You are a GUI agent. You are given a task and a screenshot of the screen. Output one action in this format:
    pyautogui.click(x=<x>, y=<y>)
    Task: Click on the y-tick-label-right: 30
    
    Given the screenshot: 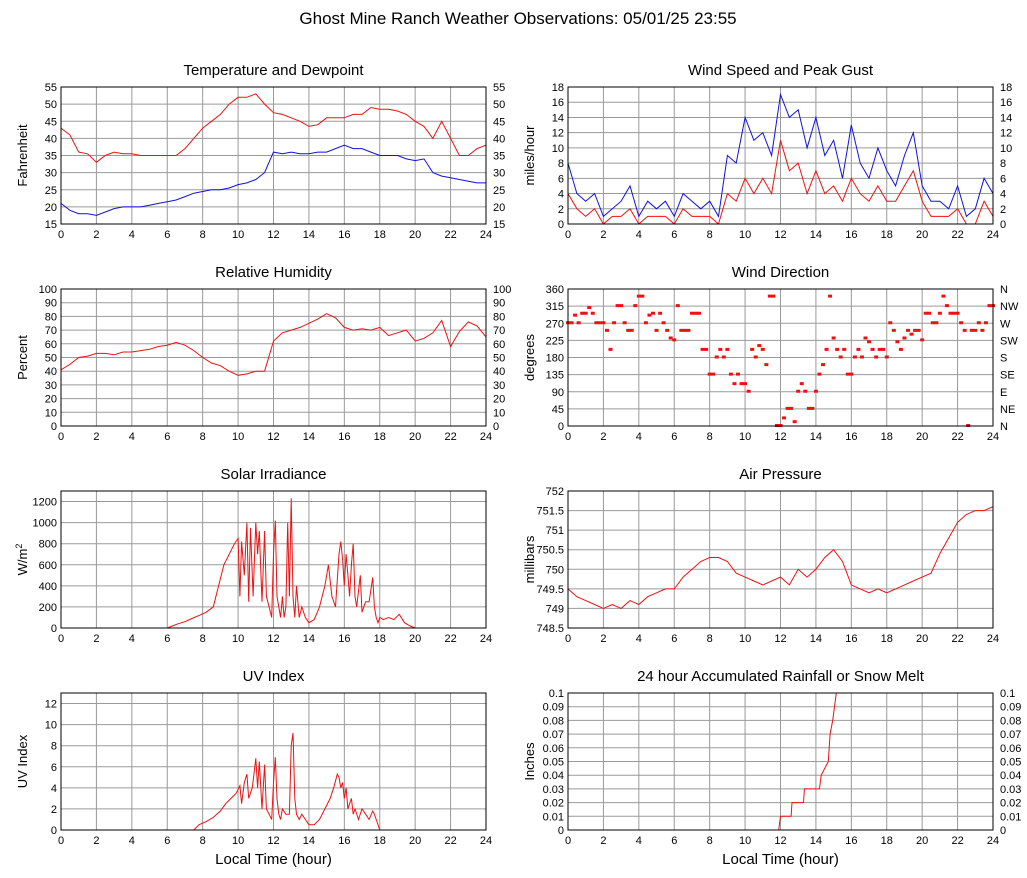 What is the action you would take?
    pyautogui.click(x=499, y=174)
    